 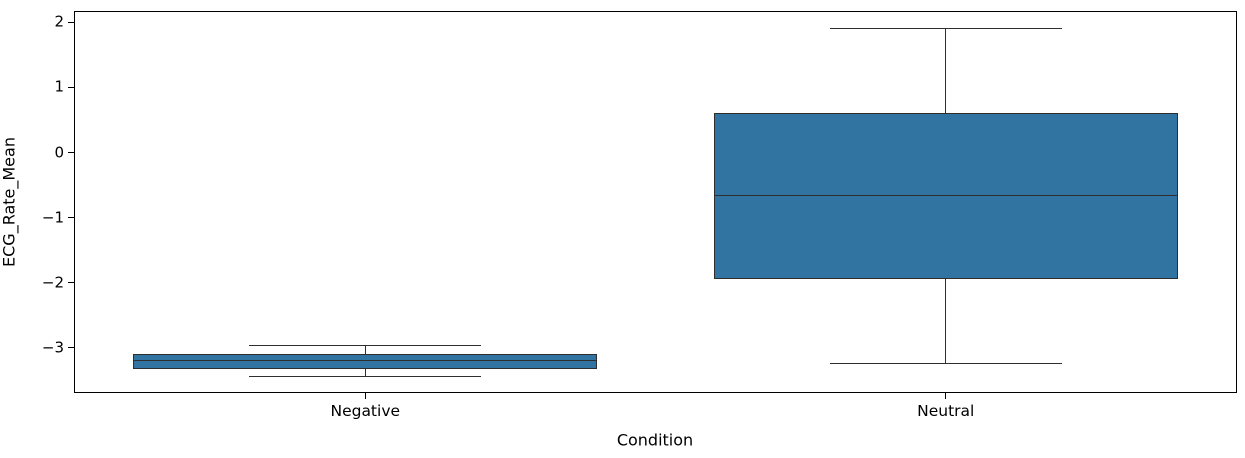 I want to click on x-tick-label-neutral: Neutral, so click(x=946, y=411).